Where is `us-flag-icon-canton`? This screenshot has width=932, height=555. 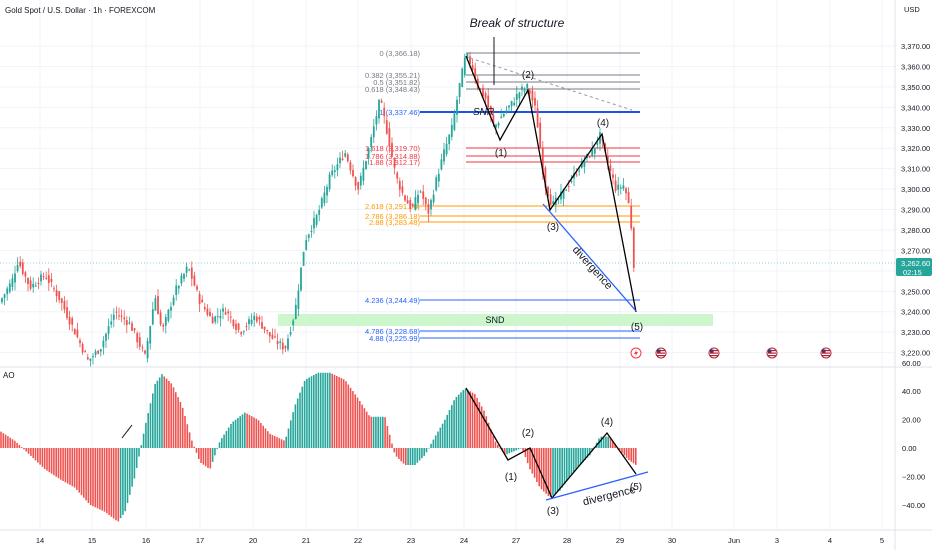
us-flag-icon-canton is located at coordinates (824, 351).